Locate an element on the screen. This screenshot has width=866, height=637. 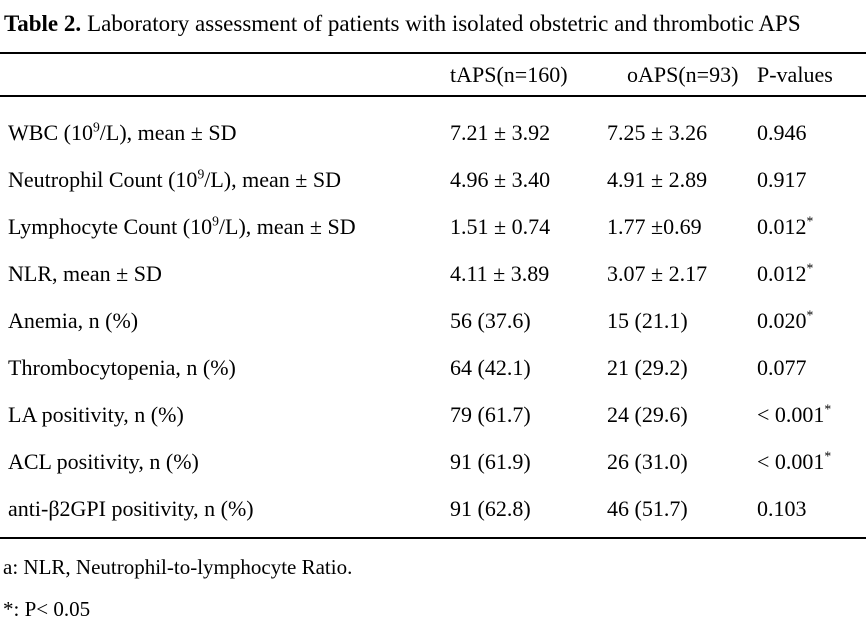
p-value: 0.020* is located at coordinates (785, 320).